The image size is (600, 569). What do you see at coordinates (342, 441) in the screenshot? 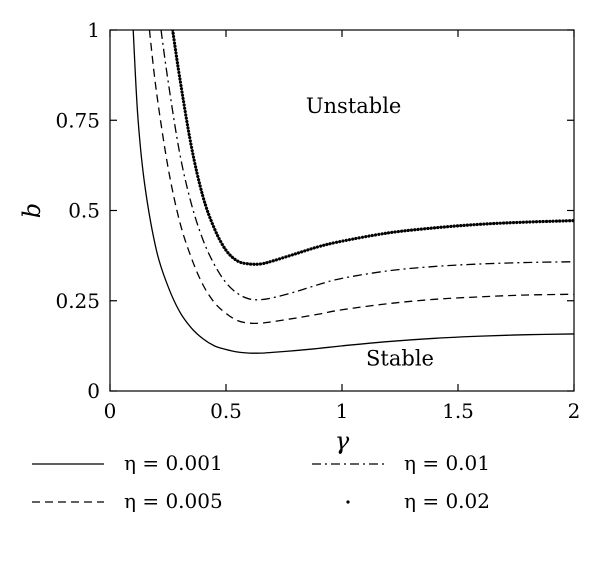
I see `x-axis-label: γ` at bounding box center [342, 441].